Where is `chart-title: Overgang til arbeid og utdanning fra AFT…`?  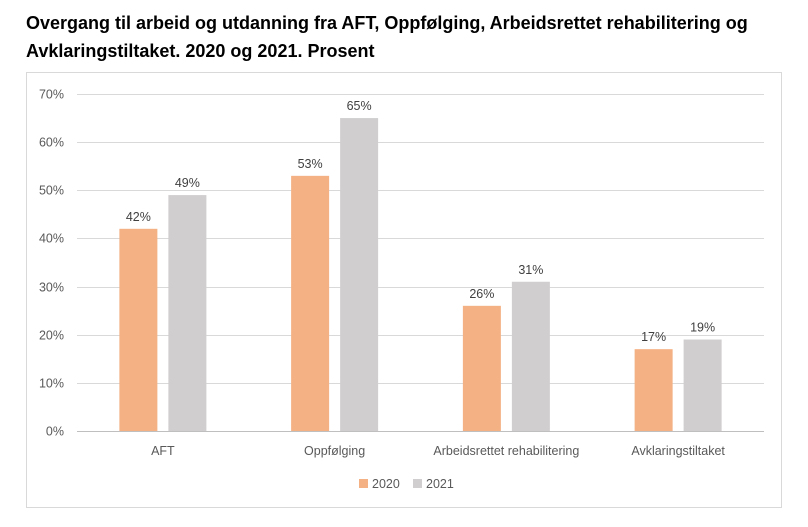
chart-title: Overgang til arbeid og utdanning fra AFT… is located at coordinates (387, 37).